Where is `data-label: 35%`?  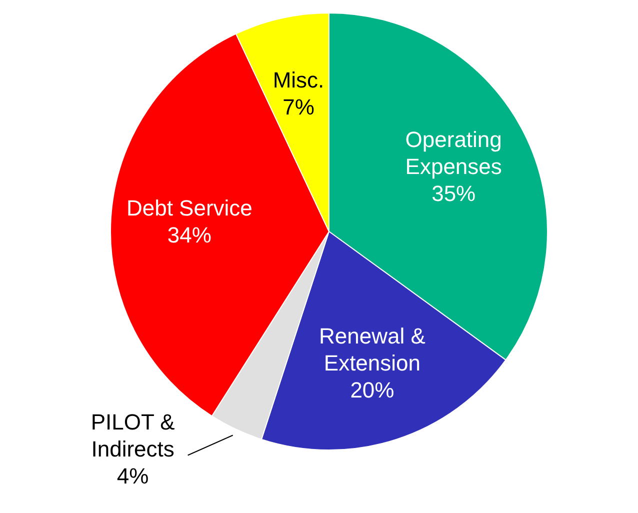 data-label: 35% is located at coordinates (454, 193).